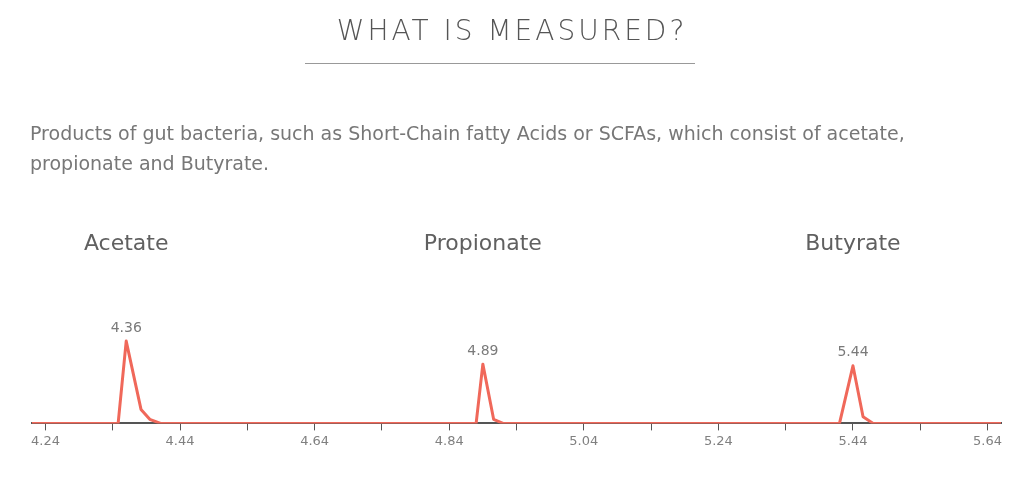  I want to click on text: Butyrate, so click(853, 242).